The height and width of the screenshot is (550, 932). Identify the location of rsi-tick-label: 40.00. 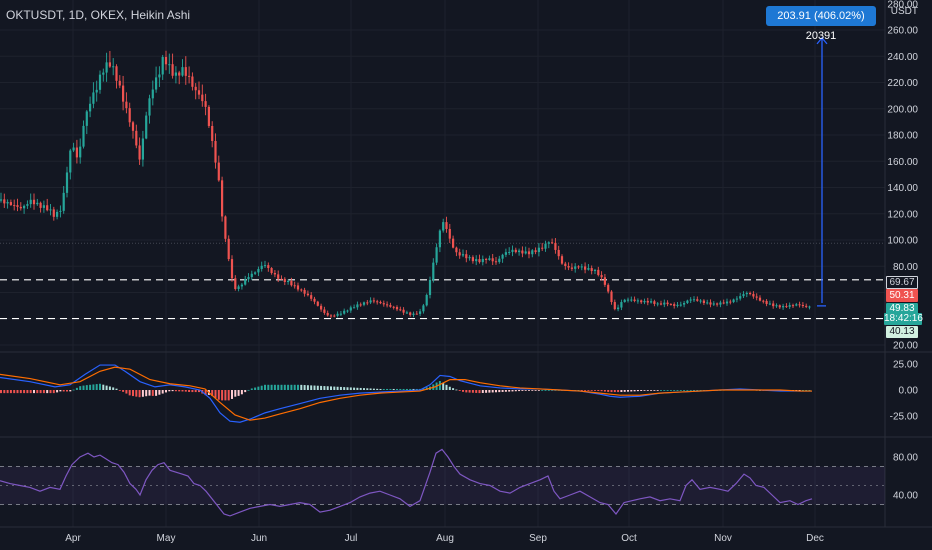
(905, 496).